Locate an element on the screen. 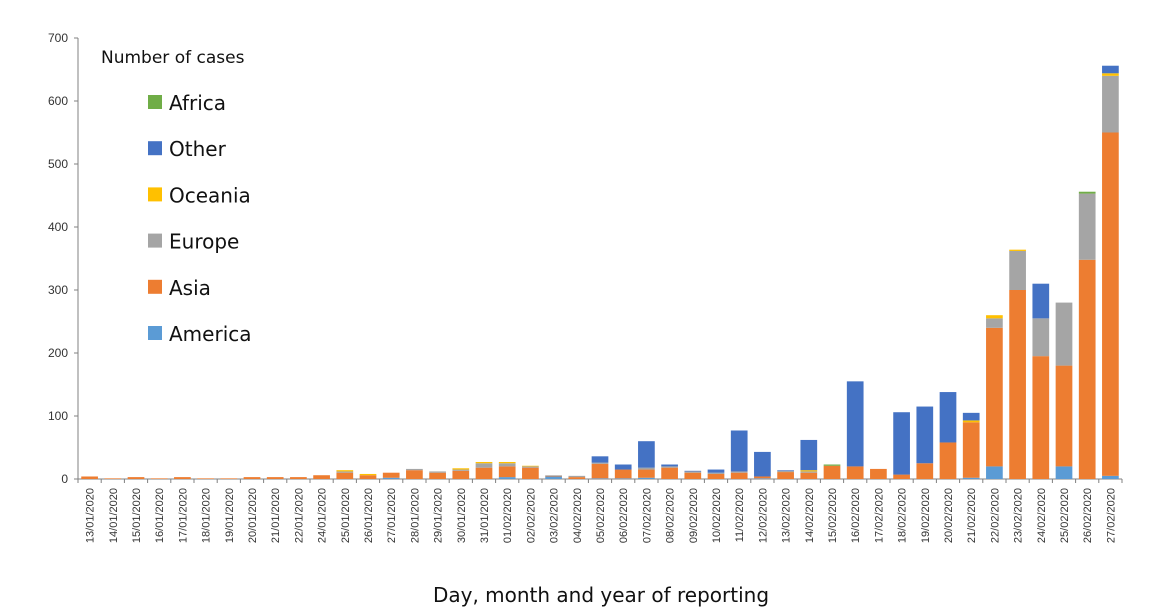  x-tick-label: 13/01/2020 is located at coordinates (91, 515).